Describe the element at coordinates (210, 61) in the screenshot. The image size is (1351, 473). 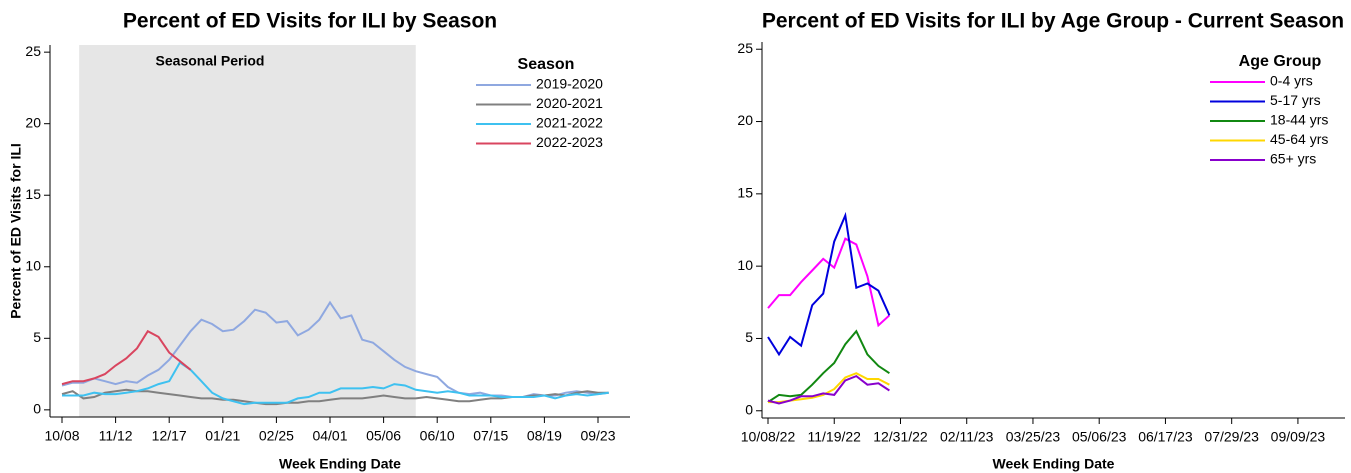
I see `seasonal-period-label: Seasonal Period` at that location.